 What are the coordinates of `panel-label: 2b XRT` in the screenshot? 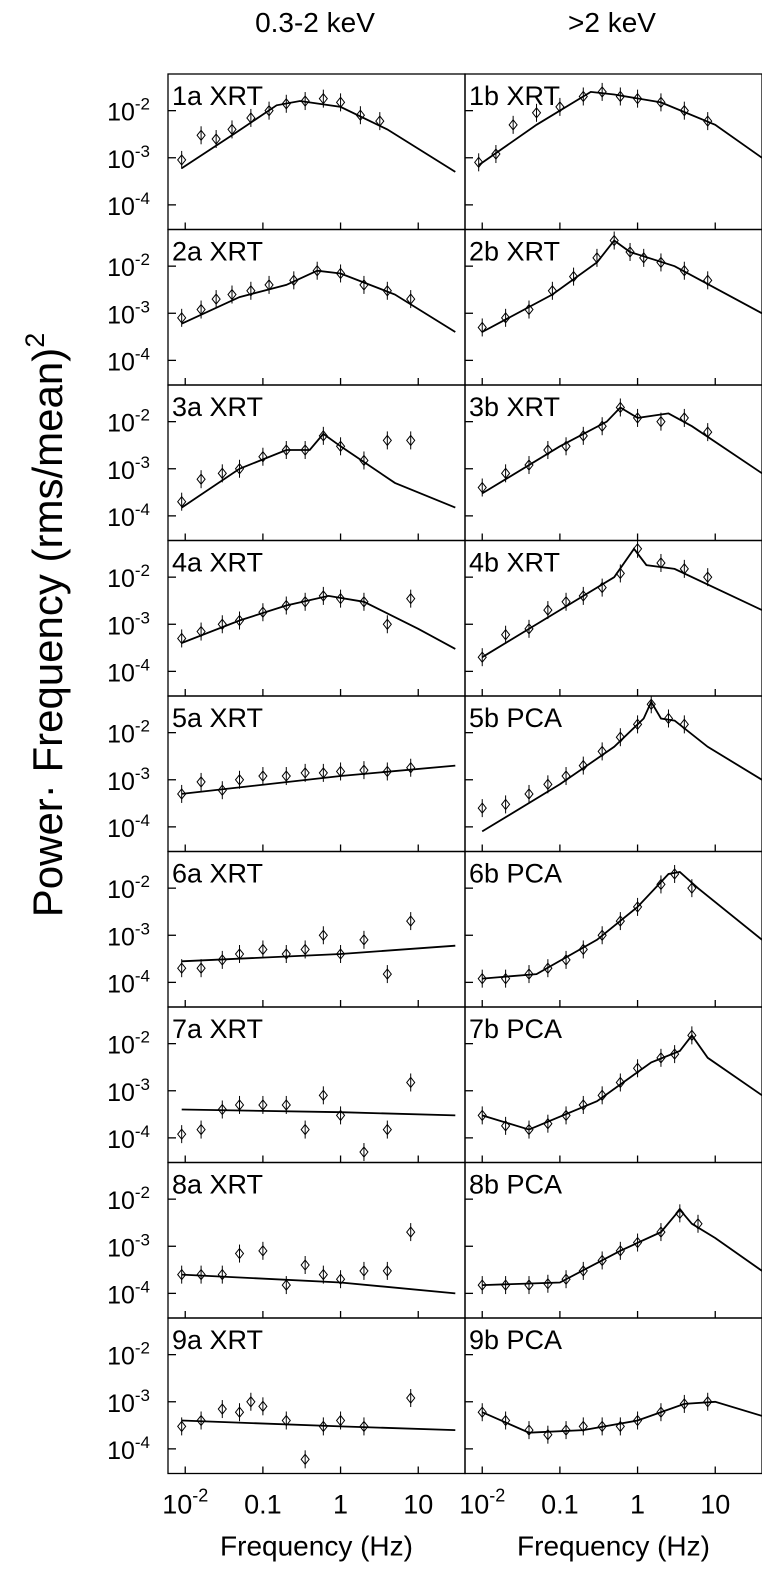 It's located at (514, 252).